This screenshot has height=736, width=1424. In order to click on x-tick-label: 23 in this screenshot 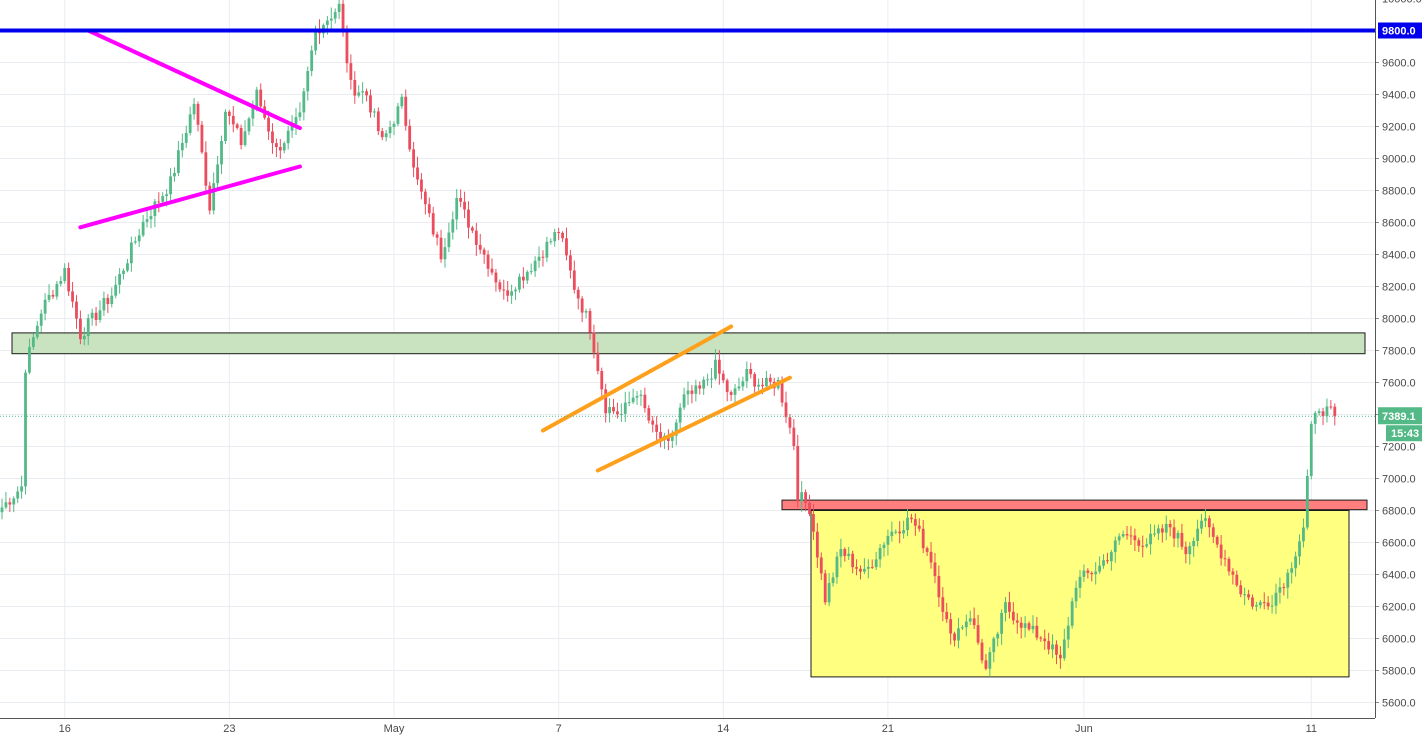, I will do `click(229, 729)`.